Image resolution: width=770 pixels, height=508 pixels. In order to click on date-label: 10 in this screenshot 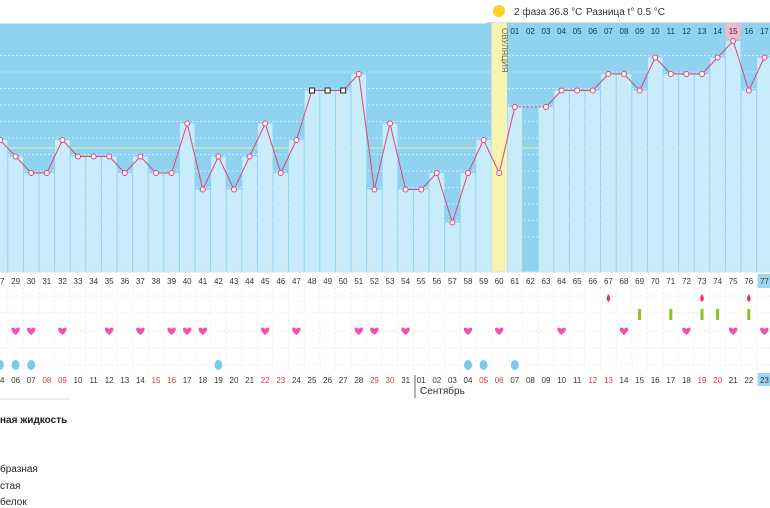, I will do `click(561, 380)`.